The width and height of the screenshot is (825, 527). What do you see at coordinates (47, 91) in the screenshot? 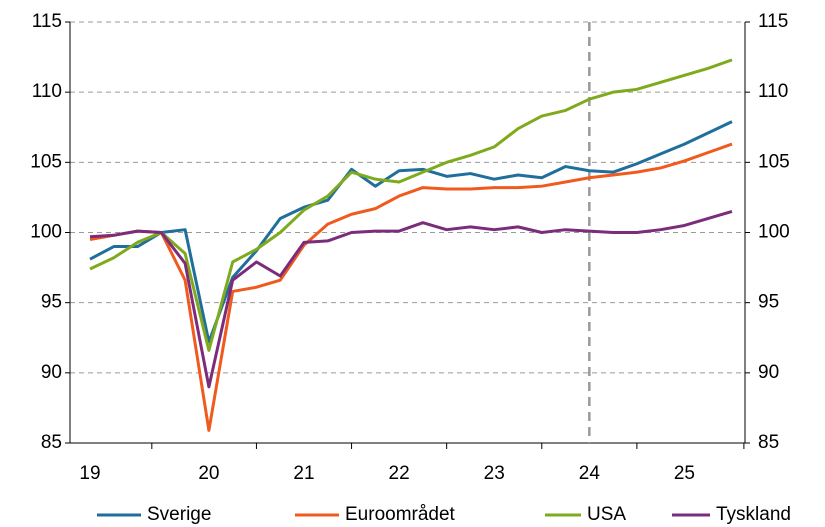
I see `y-tick-label: 110` at bounding box center [47, 91].